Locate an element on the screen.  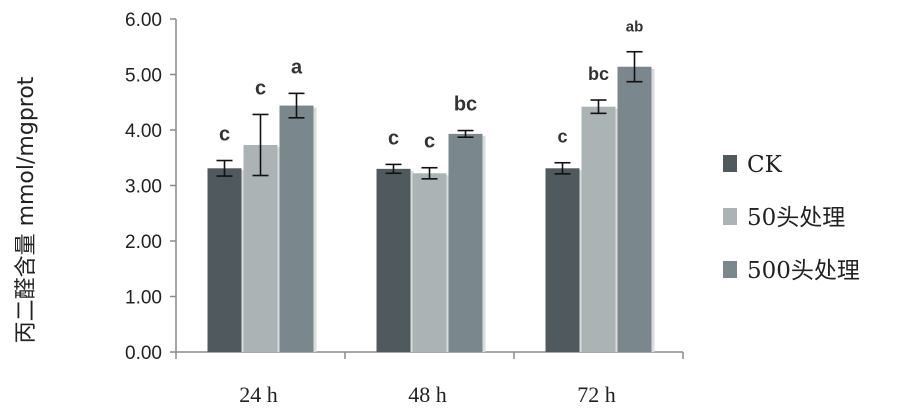
x-tick-label: 72 h is located at coordinates (596, 394).